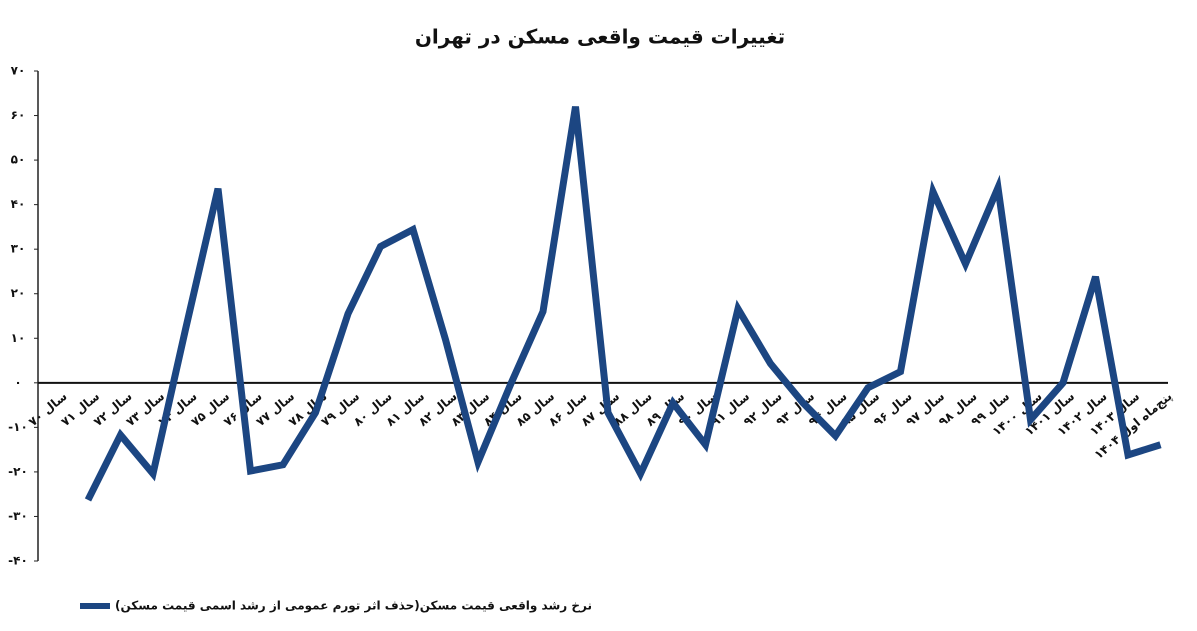 The height and width of the screenshot is (631, 1197). What do you see at coordinates (17, 382) in the screenshot?
I see `y-tick-label: ۰` at bounding box center [17, 382].